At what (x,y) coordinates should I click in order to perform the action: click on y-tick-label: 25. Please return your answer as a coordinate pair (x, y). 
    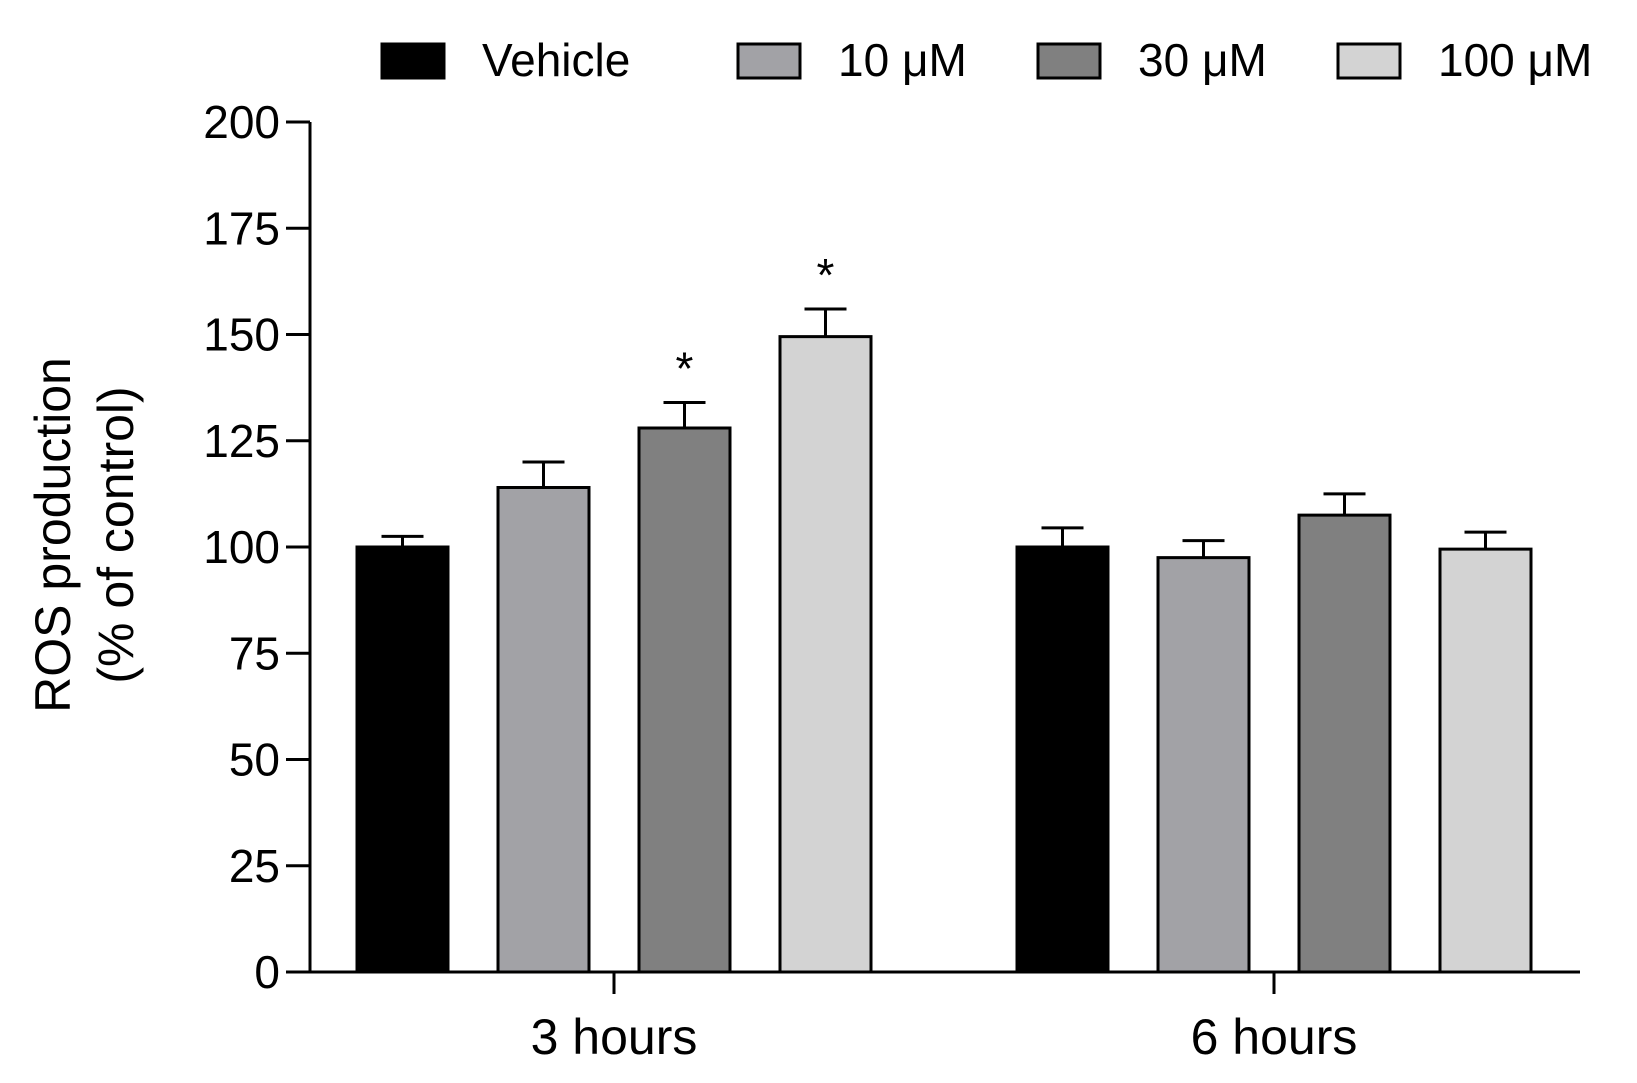
    Looking at the image, I should click on (254, 866).